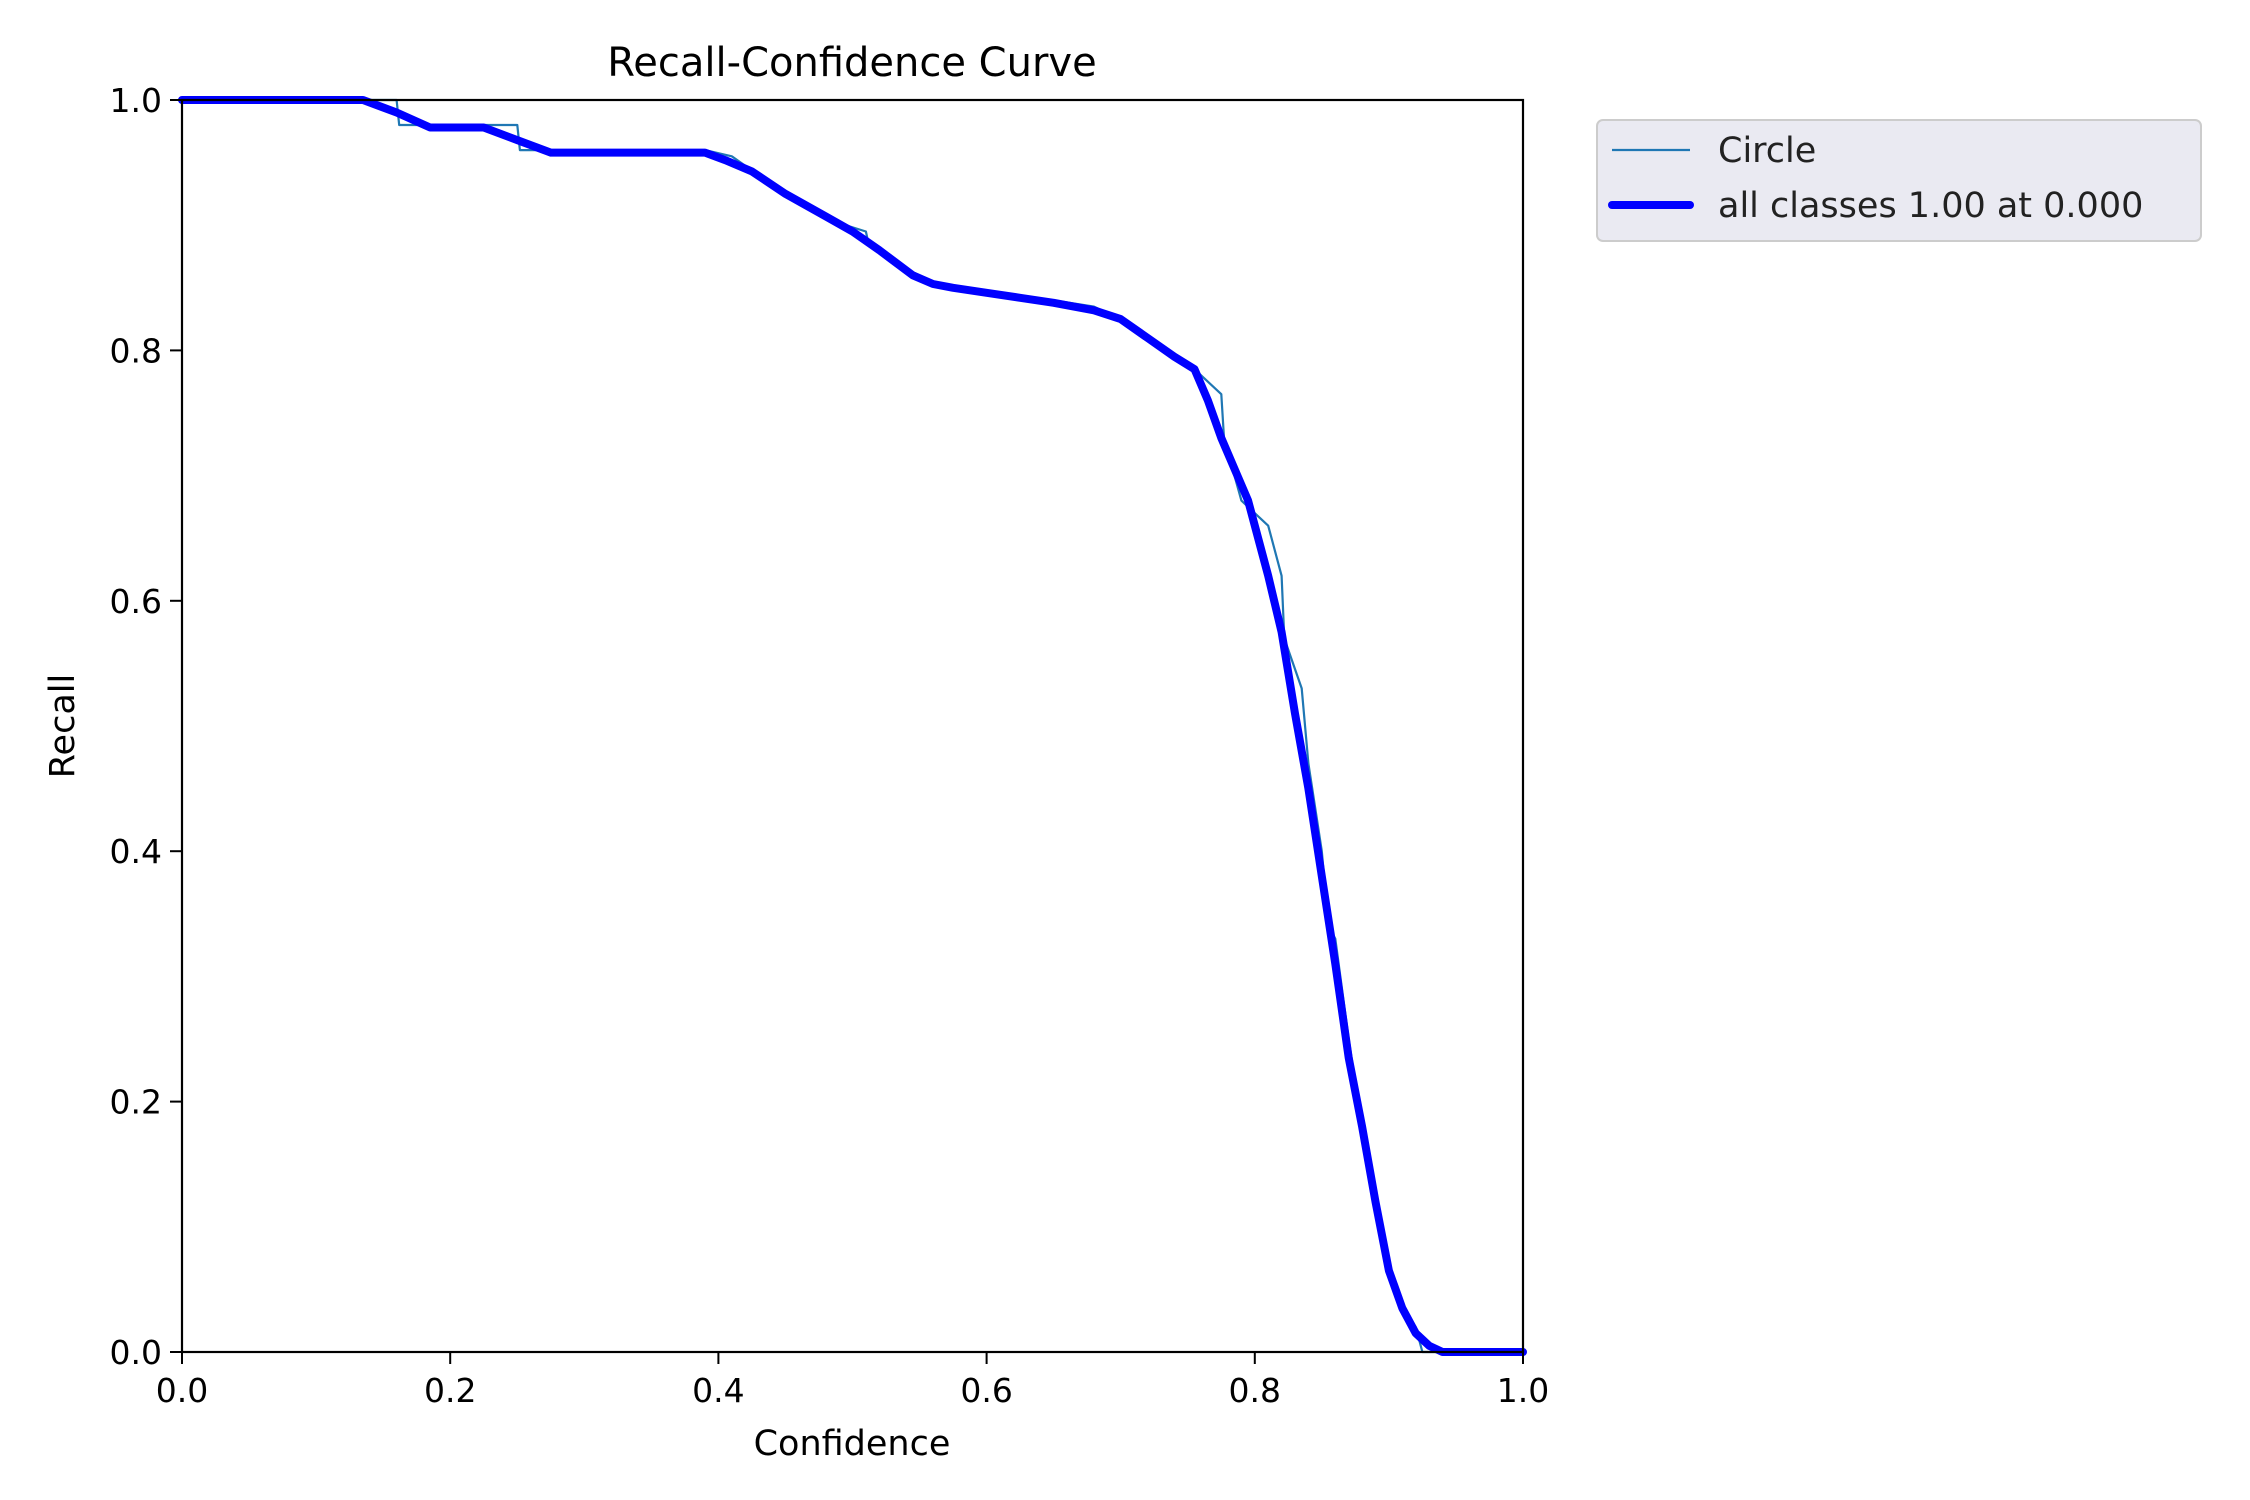 The height and width of the screenshot is (1500, 2250). Describe the element at coordinates (1930, 206) in the screenshot. I see `legend-label-all-classes: all classes 1.00 at 0.000` at that location.